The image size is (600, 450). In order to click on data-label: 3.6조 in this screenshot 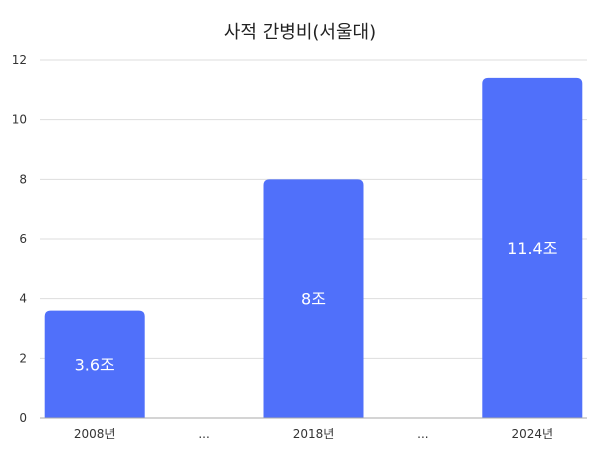, I will do `click(95, 364)`.